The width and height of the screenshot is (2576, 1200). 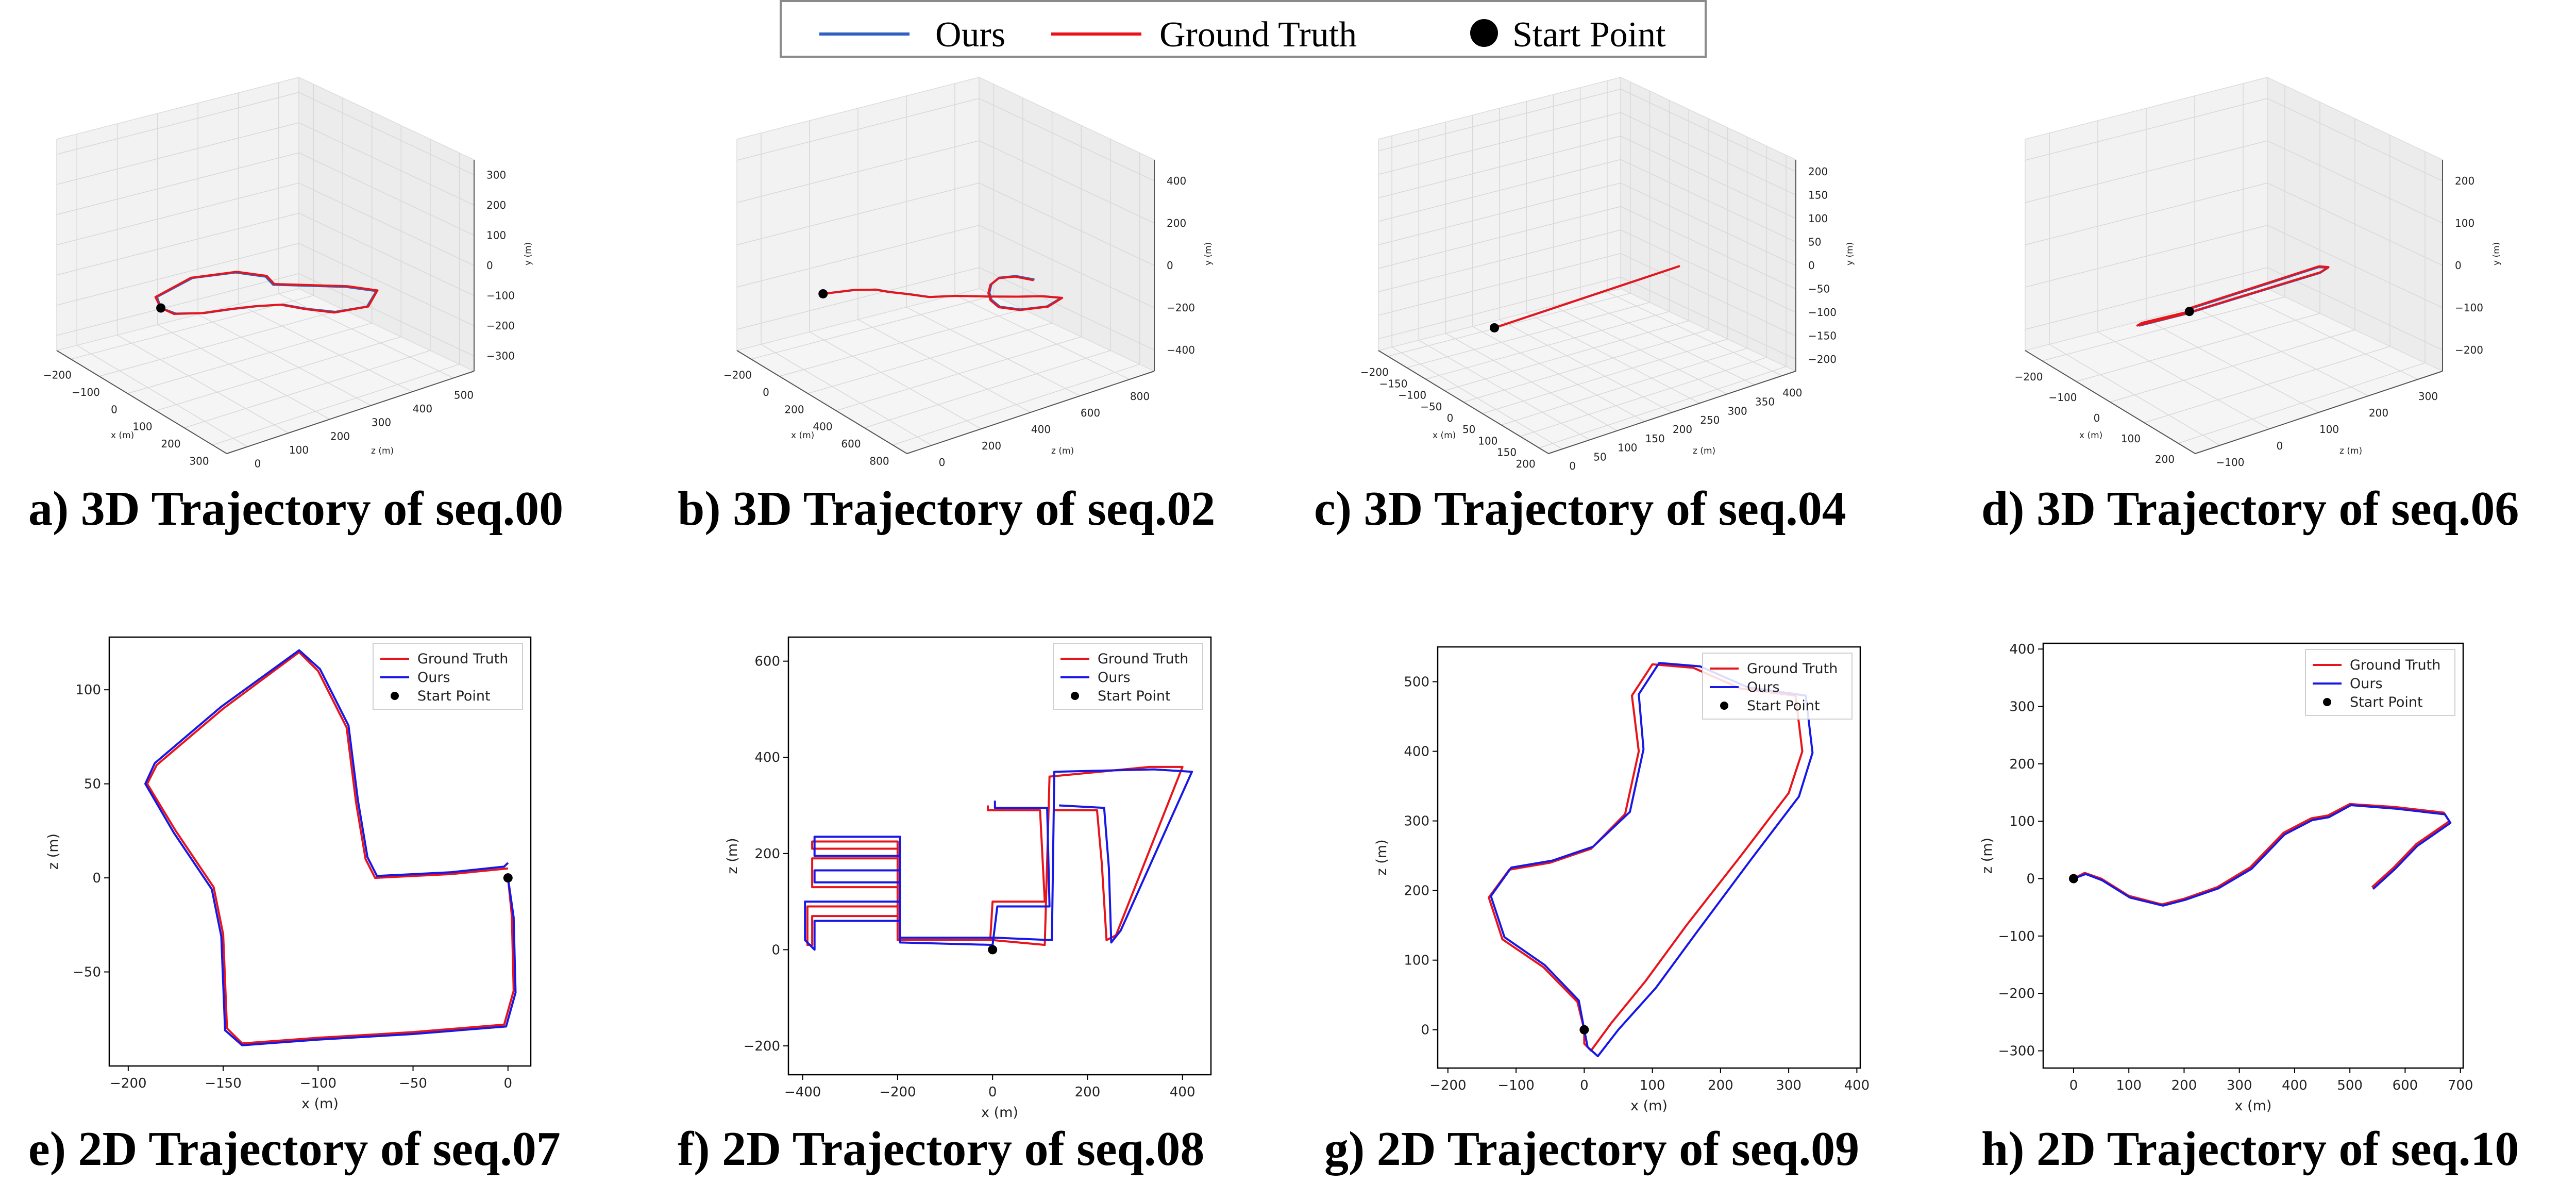 What do you see at coordinates (1243, 29) in the screenshot?
I see `top-legend: Ours Ground Truth Start Point` at bounding box center [1243, 29].